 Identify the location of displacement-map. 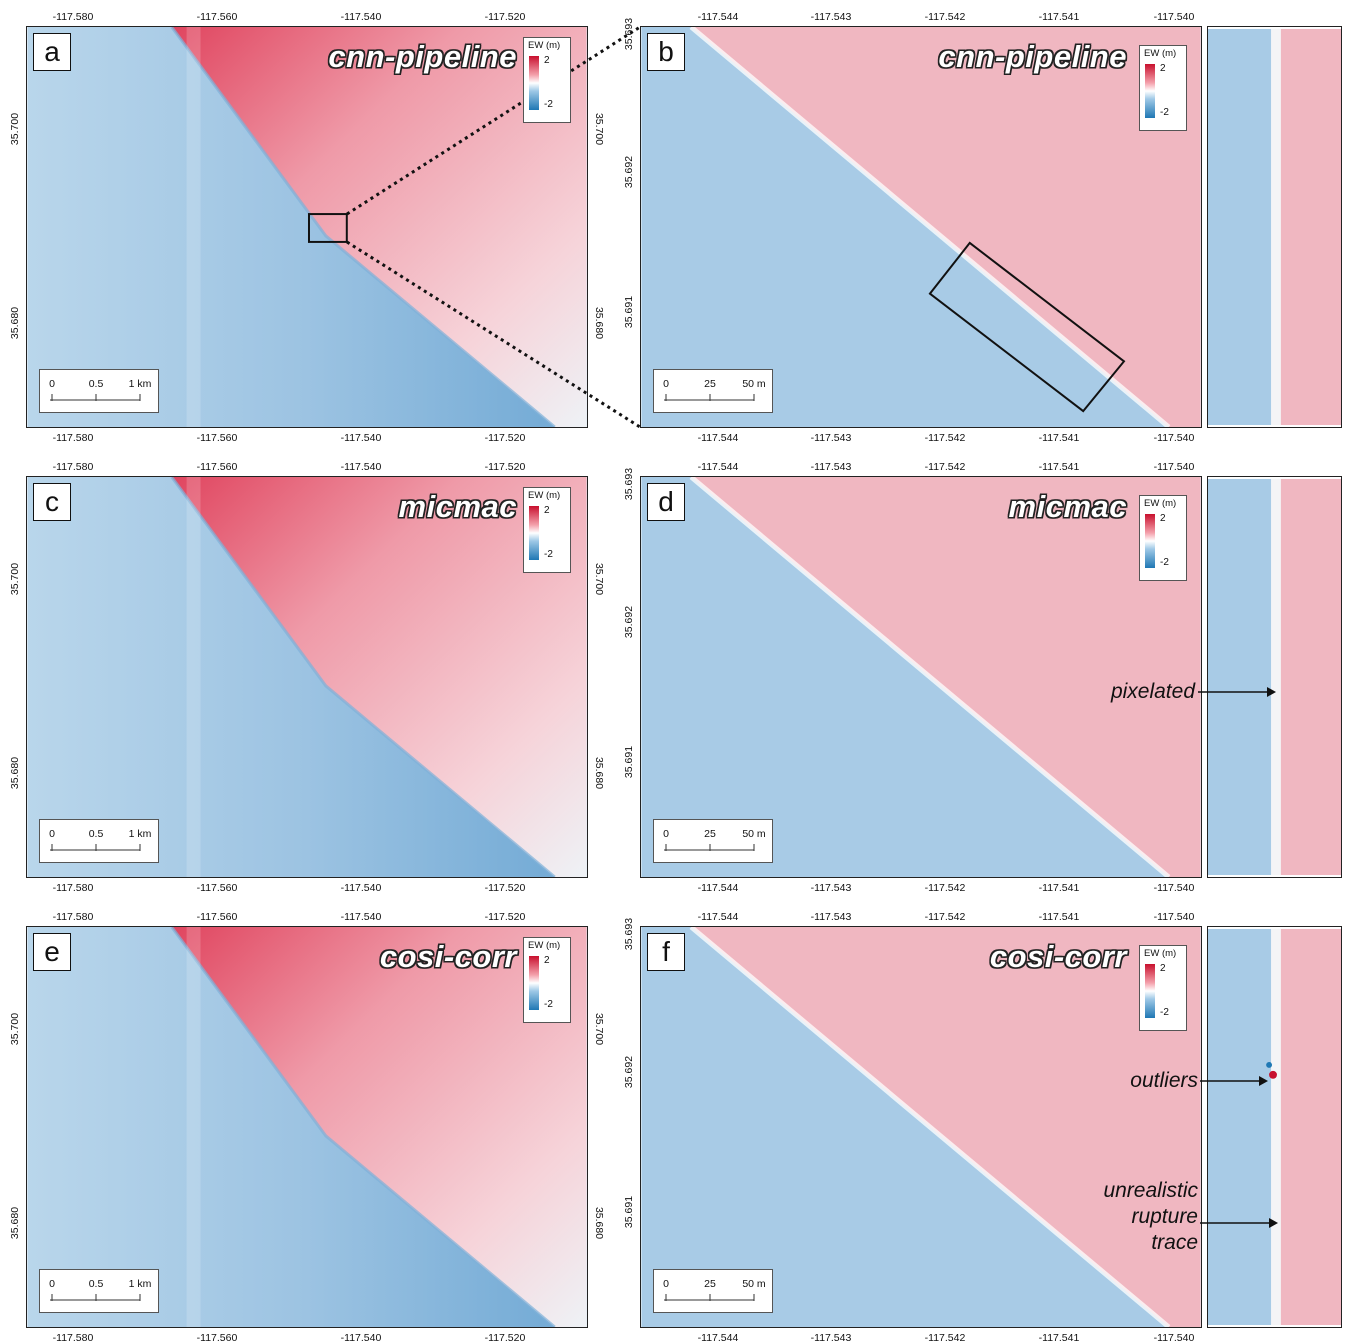
(307, 1127).